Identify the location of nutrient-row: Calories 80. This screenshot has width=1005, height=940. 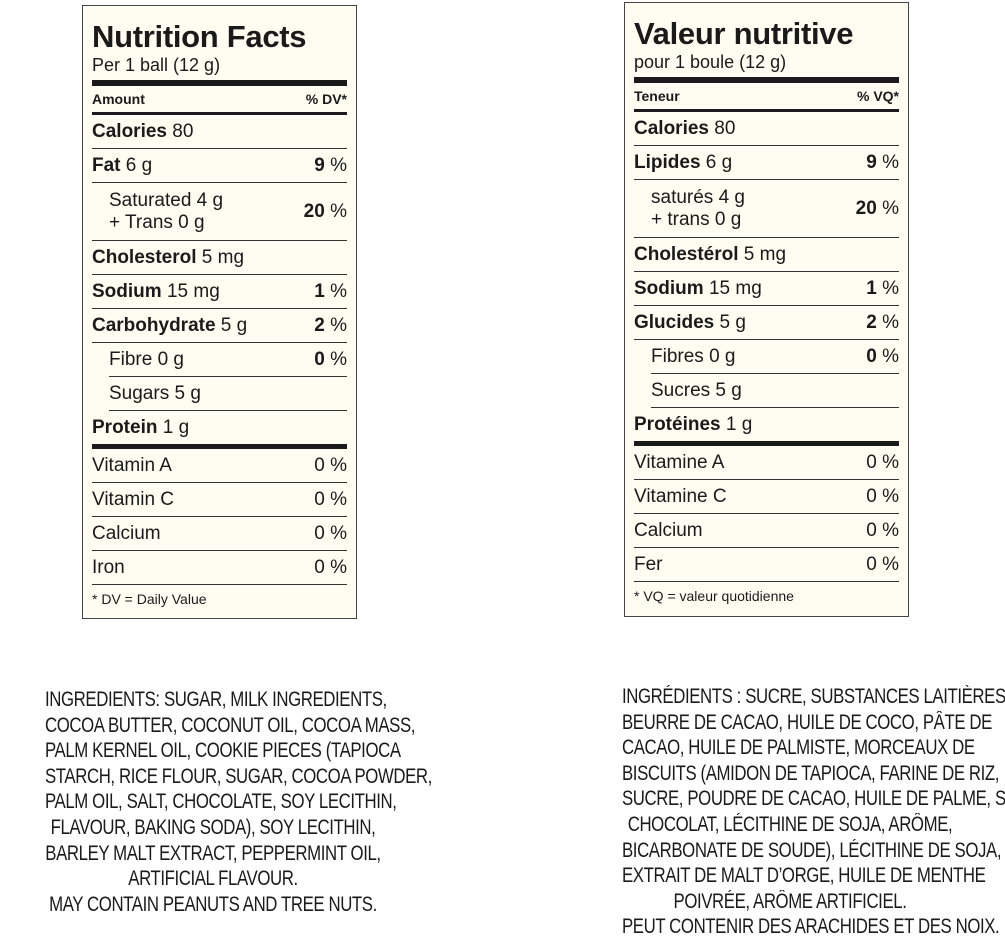
(766, 129).